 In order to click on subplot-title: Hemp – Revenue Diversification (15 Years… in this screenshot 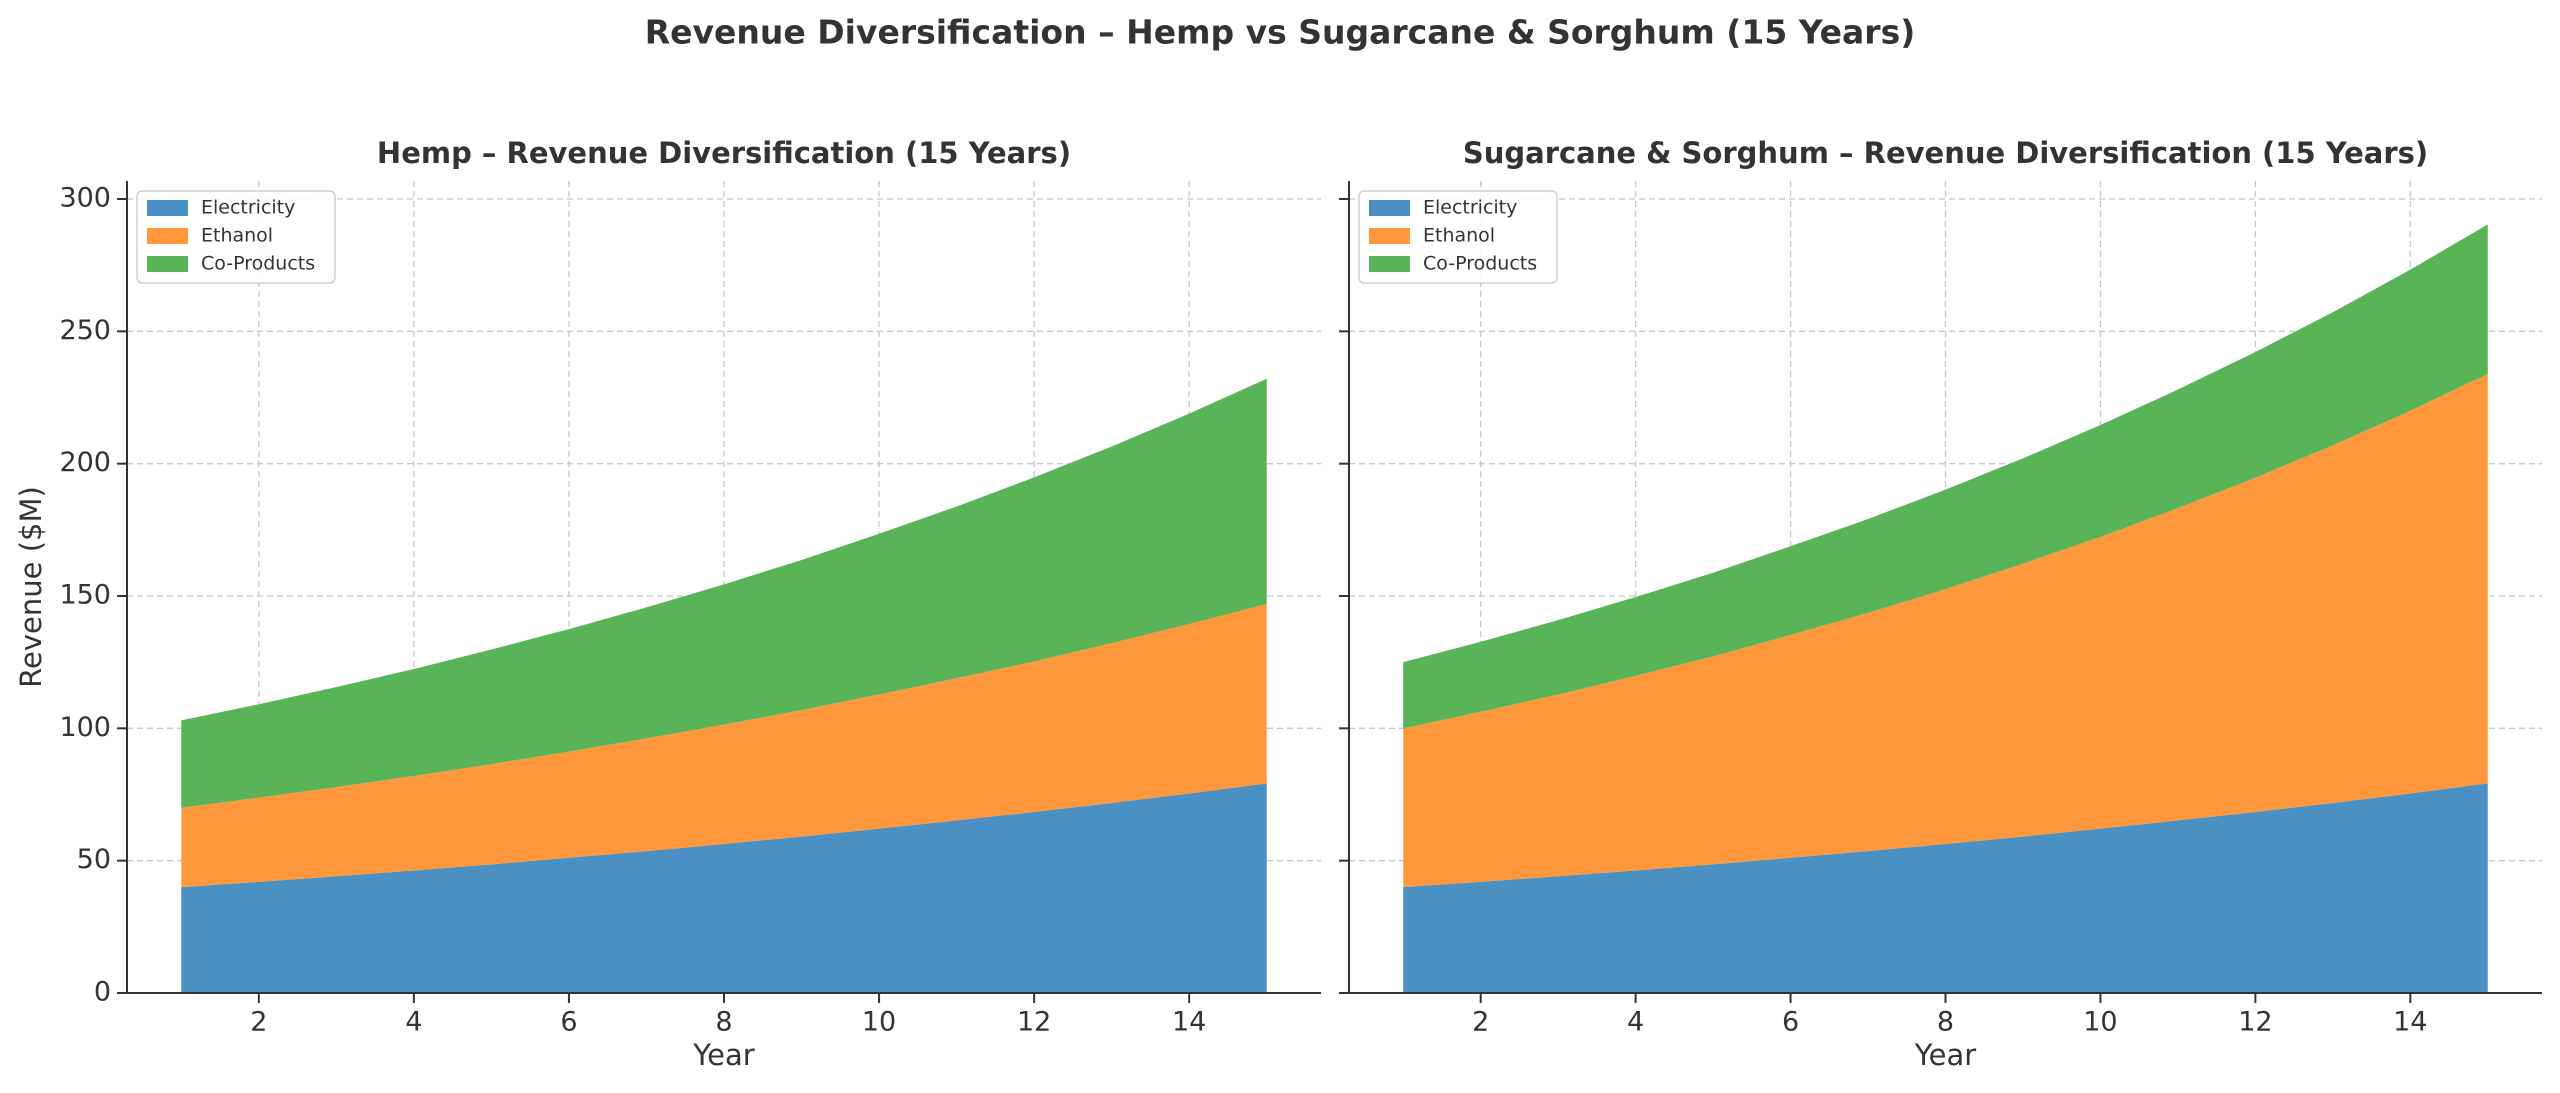, I will do `click(724, 153)`.